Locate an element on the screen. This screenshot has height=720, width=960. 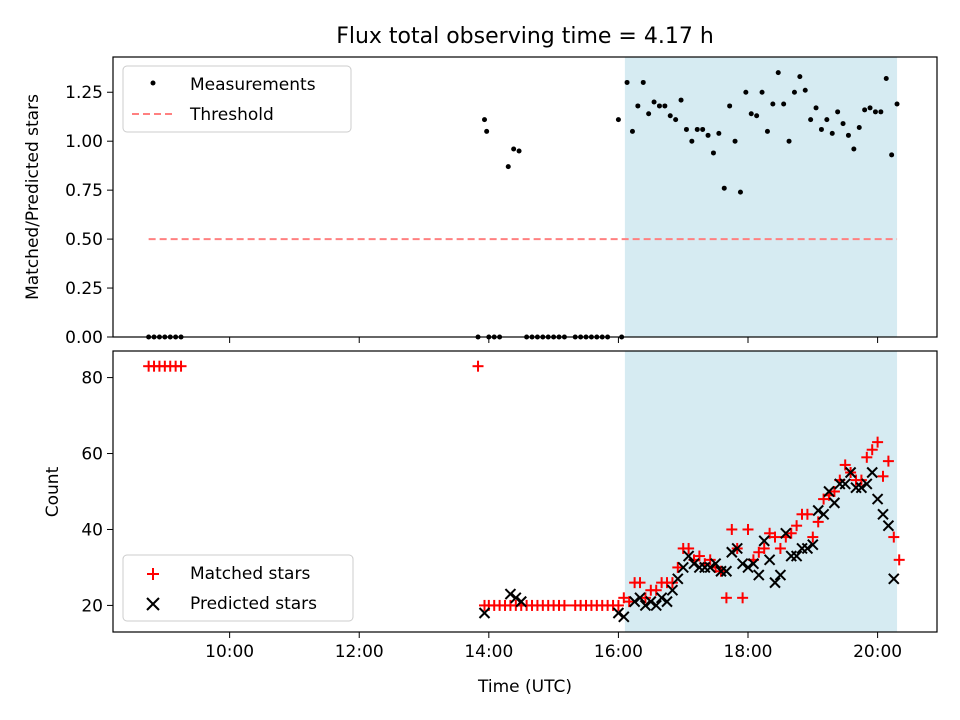
bottom-legend: Matched stars Predicted stars is located at coordinates (238, 588).